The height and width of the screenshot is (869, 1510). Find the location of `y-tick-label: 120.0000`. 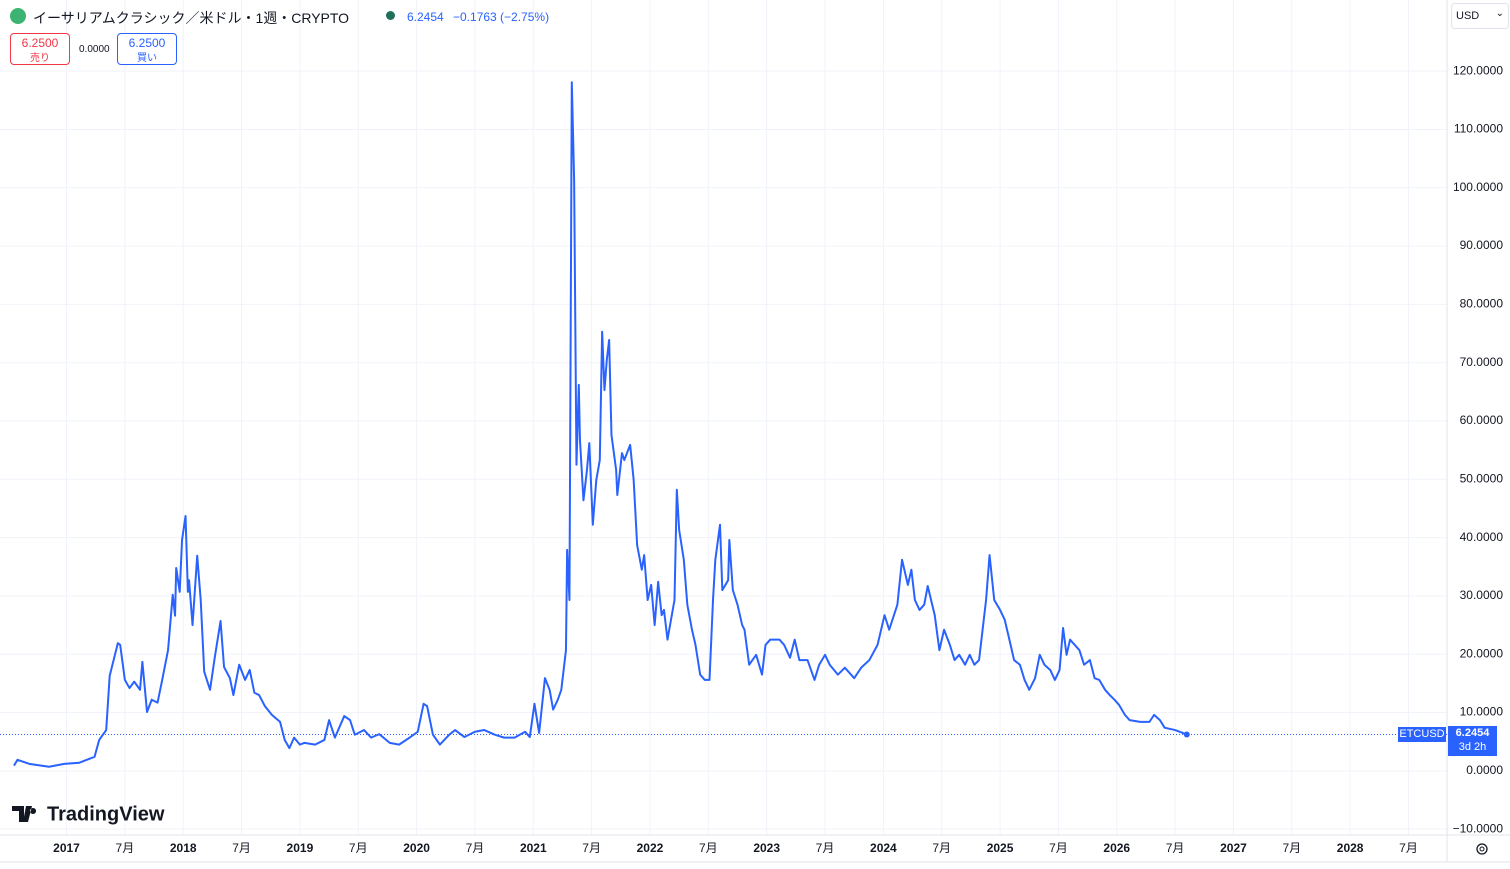

y-tick-label: 120.0000 is located at coordinates (1478, 70).